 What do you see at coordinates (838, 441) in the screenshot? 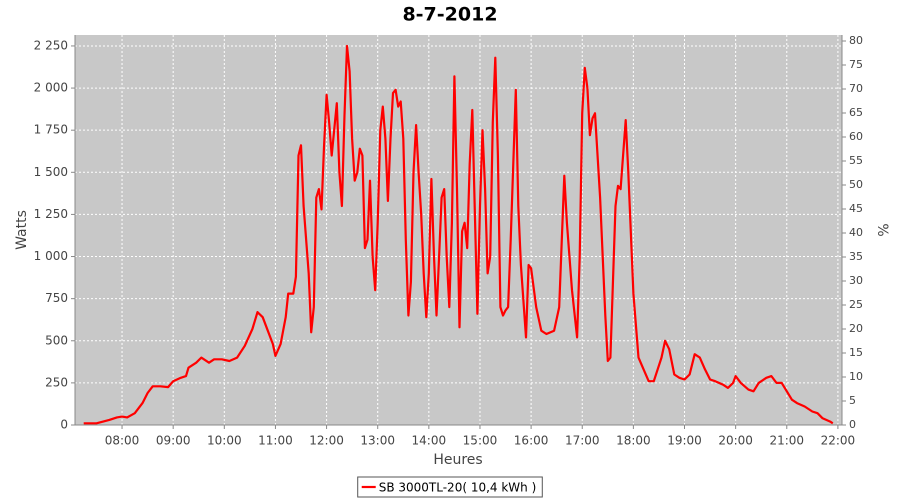
I see `x-tick-label: 22:00` at bounding box center [838, 441].